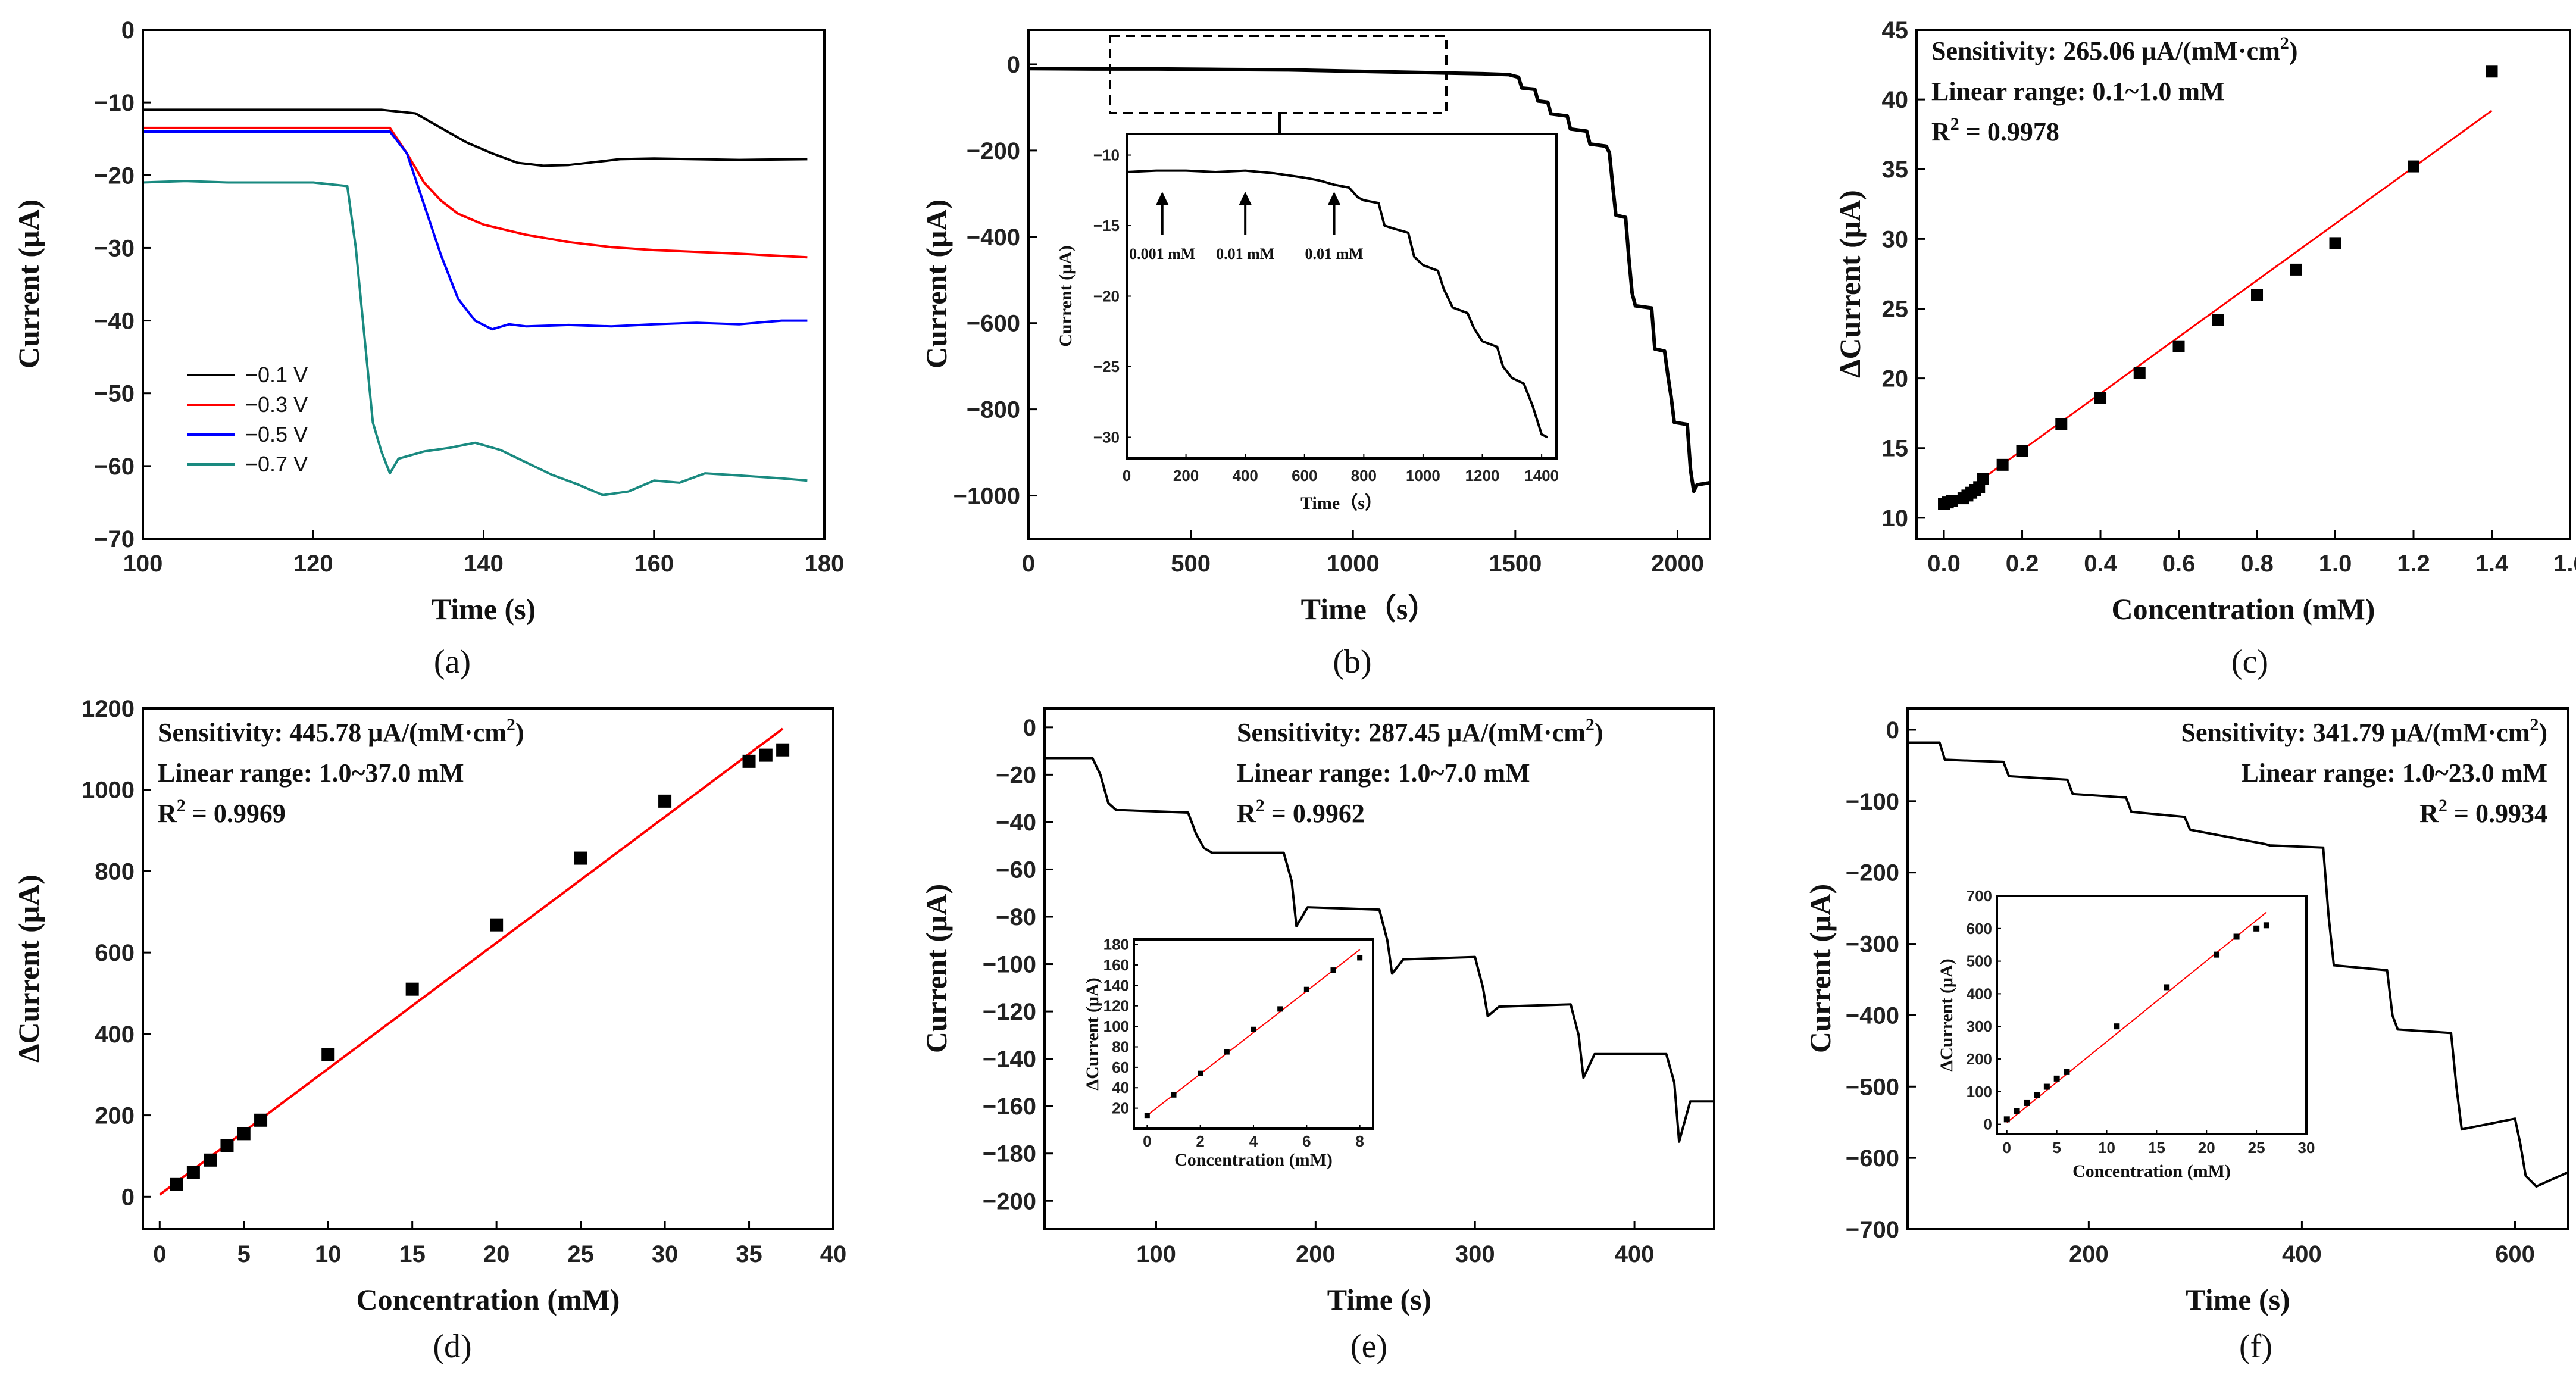 This screenshot has height=1390, width=2576. Describe the element at coordinates (247, 419) in the screenshot. I see `legend: −0.1 V −0.3 V −0.5 V −0.7 V` at that location.